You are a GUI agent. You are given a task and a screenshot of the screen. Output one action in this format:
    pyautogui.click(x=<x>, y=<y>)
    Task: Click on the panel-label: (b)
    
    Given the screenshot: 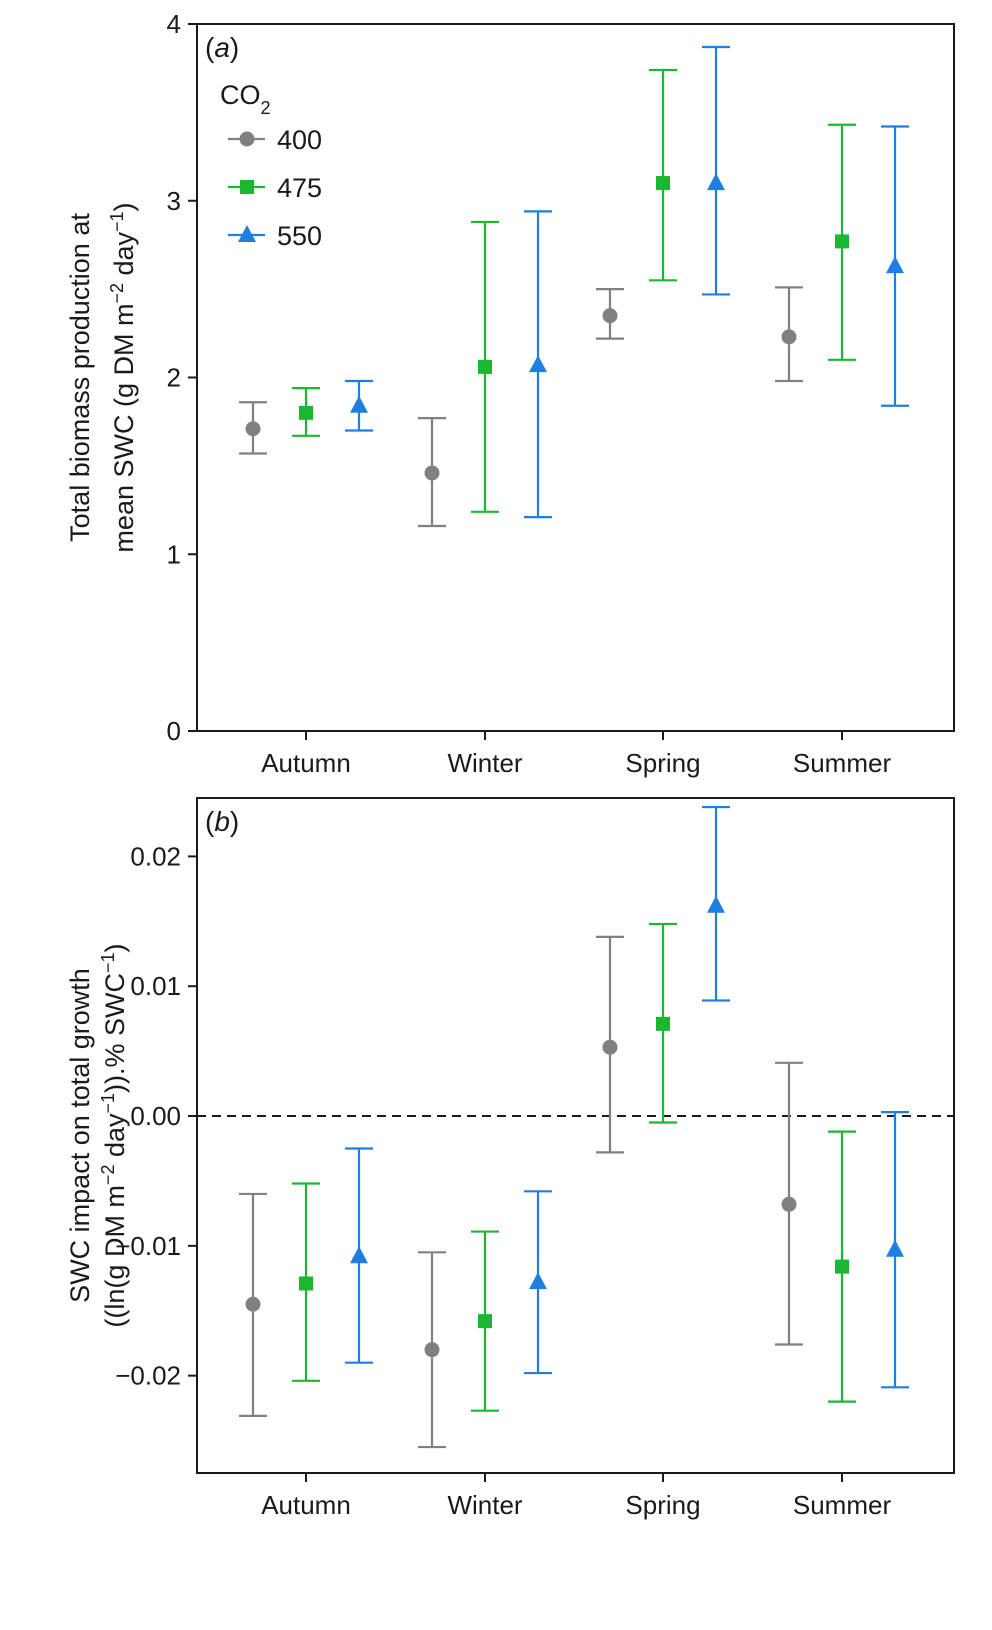 What is the action you would take?
    pyautogui.click(x=222, y=821)
    